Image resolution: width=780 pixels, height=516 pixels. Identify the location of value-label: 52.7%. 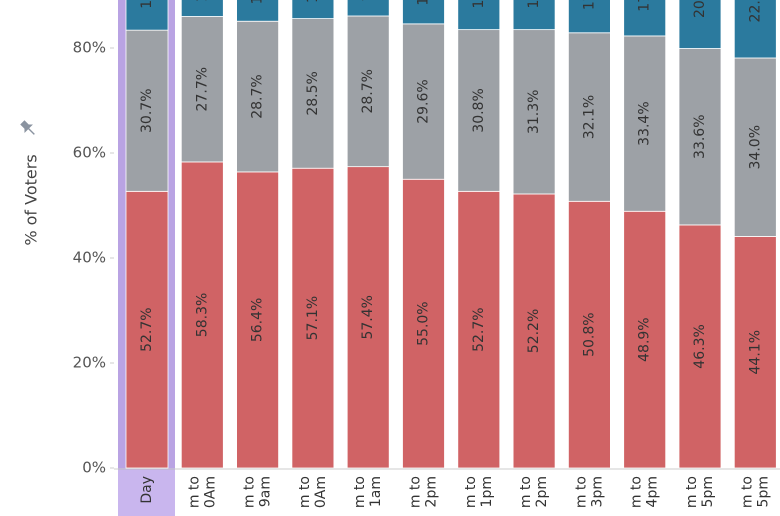
(147, 329).